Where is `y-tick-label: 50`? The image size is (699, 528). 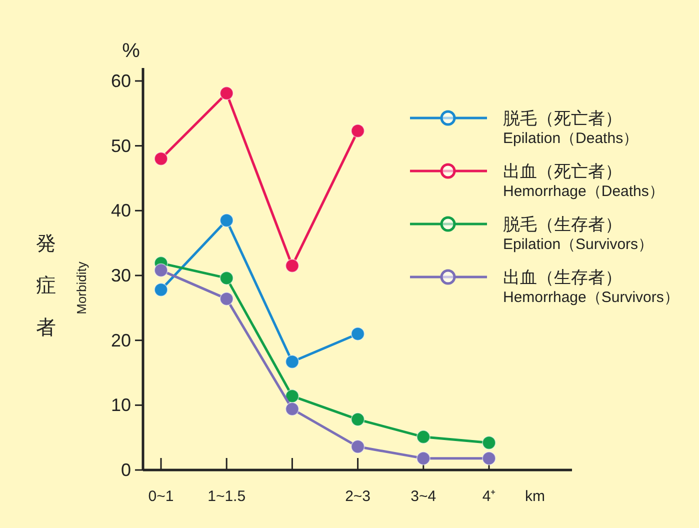 y-tick-label: 50 is located at coordinates (120, 146).